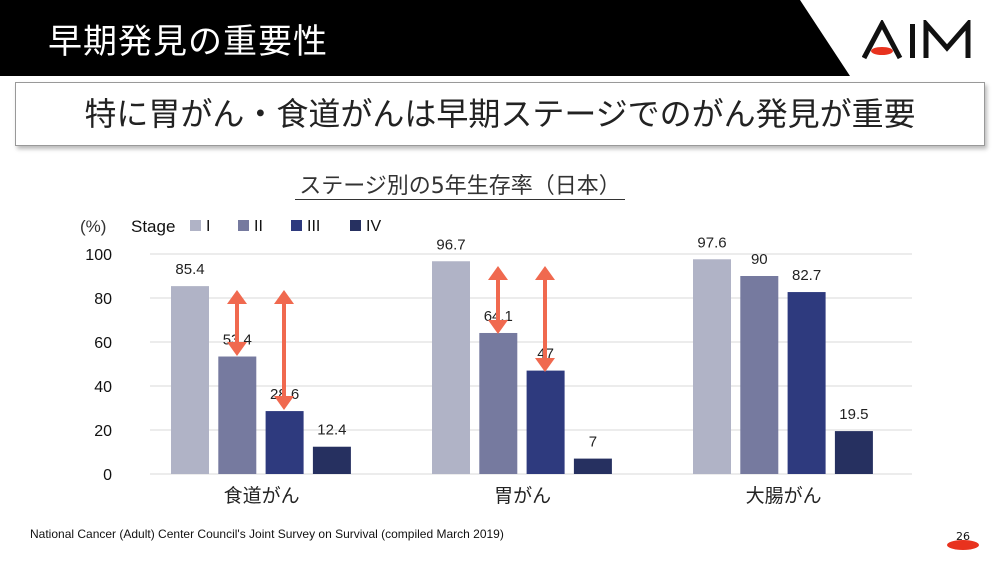 This screenshot has height=563, width=1000. Describe the element at coordinates (103, 343) in the screenshot. I see `y-tick-label: 60` at that location.